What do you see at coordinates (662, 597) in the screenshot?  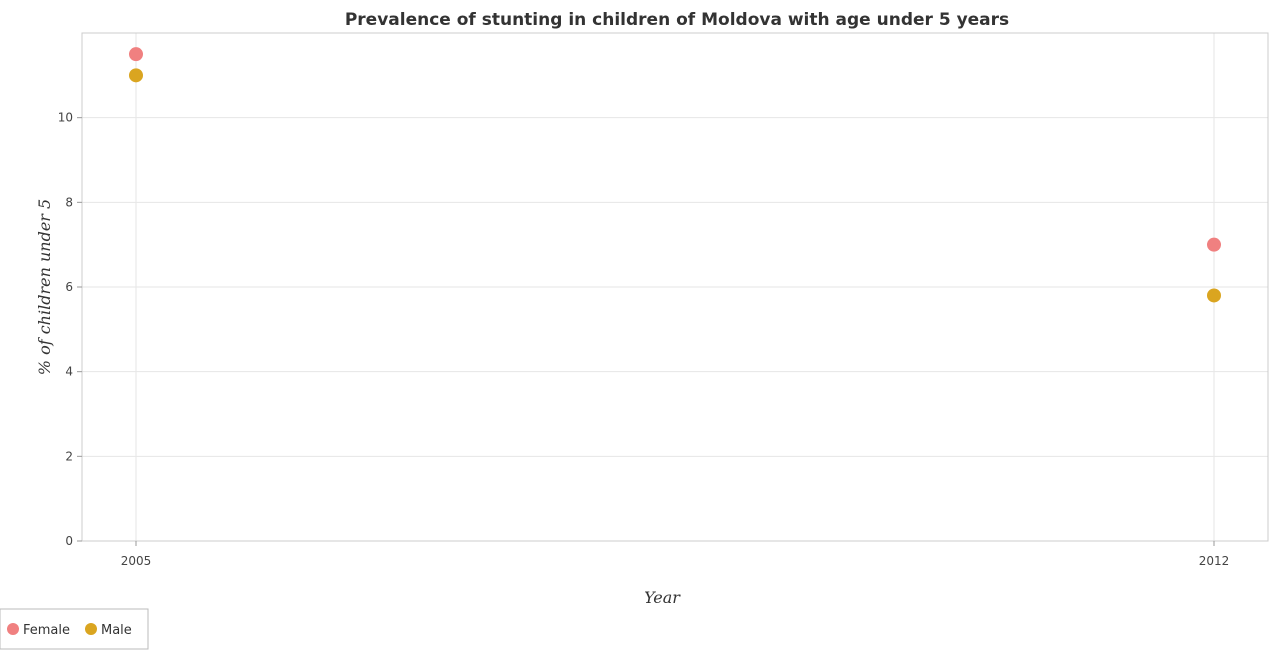 I see `x-axis-label: Year` at bounding box center [662, 597].